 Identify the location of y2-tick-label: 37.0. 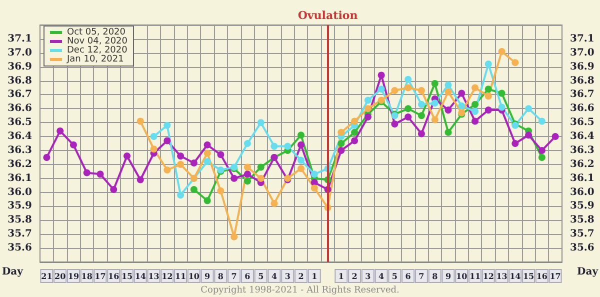
(582, 52).